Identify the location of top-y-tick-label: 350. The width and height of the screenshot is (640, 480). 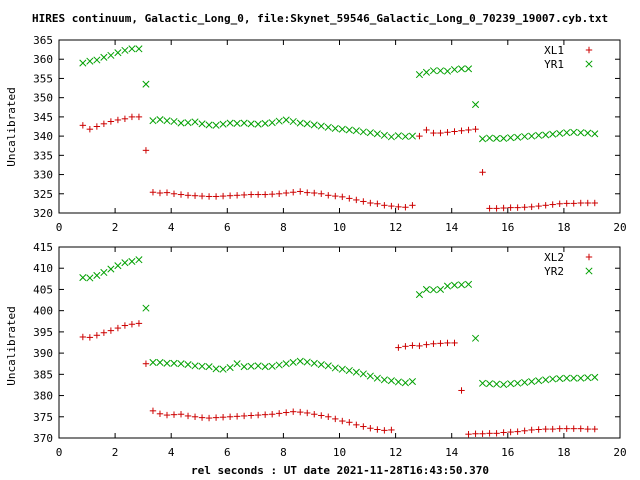
(43, 98).